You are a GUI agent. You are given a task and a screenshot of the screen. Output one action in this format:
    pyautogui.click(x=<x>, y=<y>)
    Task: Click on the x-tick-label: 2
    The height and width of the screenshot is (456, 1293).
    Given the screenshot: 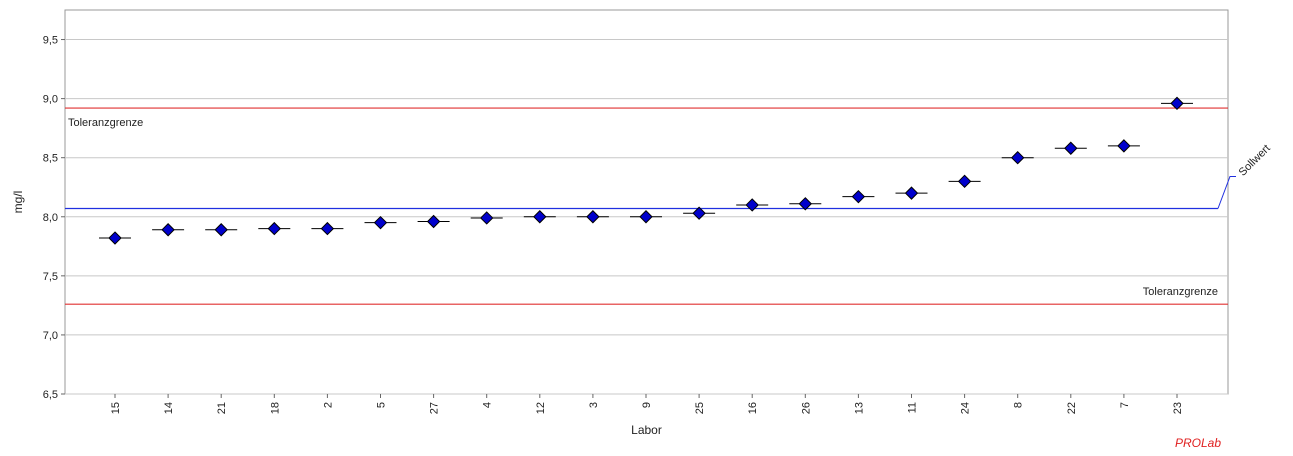 What is the action you would take?
    pyautogui.click(x=328, y=405)
    